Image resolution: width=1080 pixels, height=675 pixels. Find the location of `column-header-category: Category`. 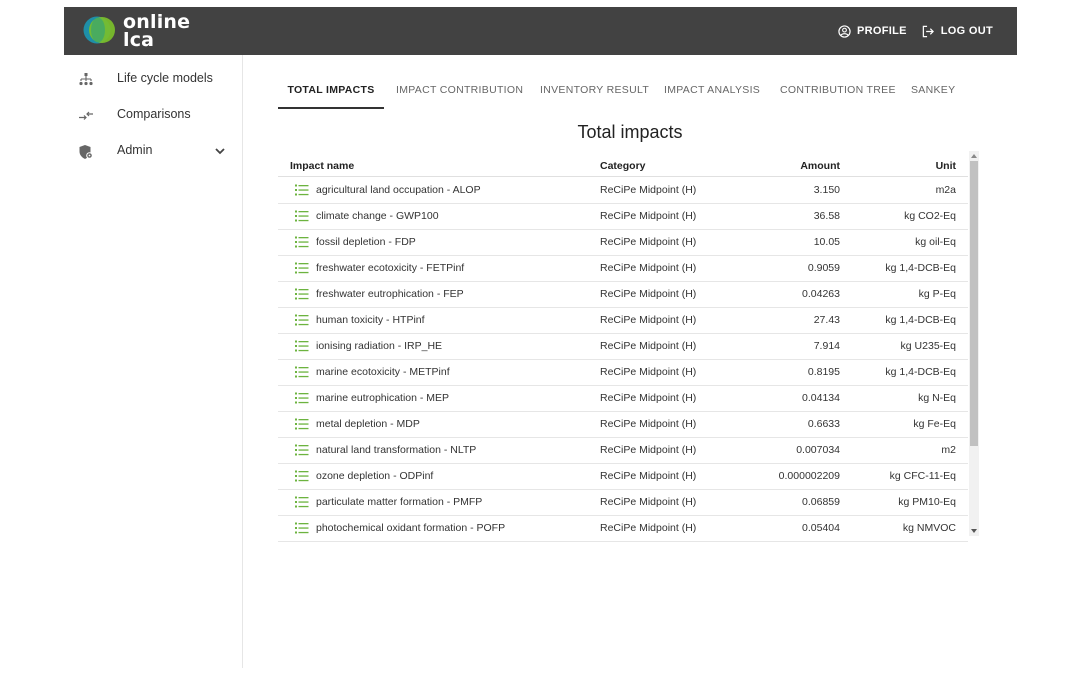

column-header-category: Category is located at coordinates (623, 166).